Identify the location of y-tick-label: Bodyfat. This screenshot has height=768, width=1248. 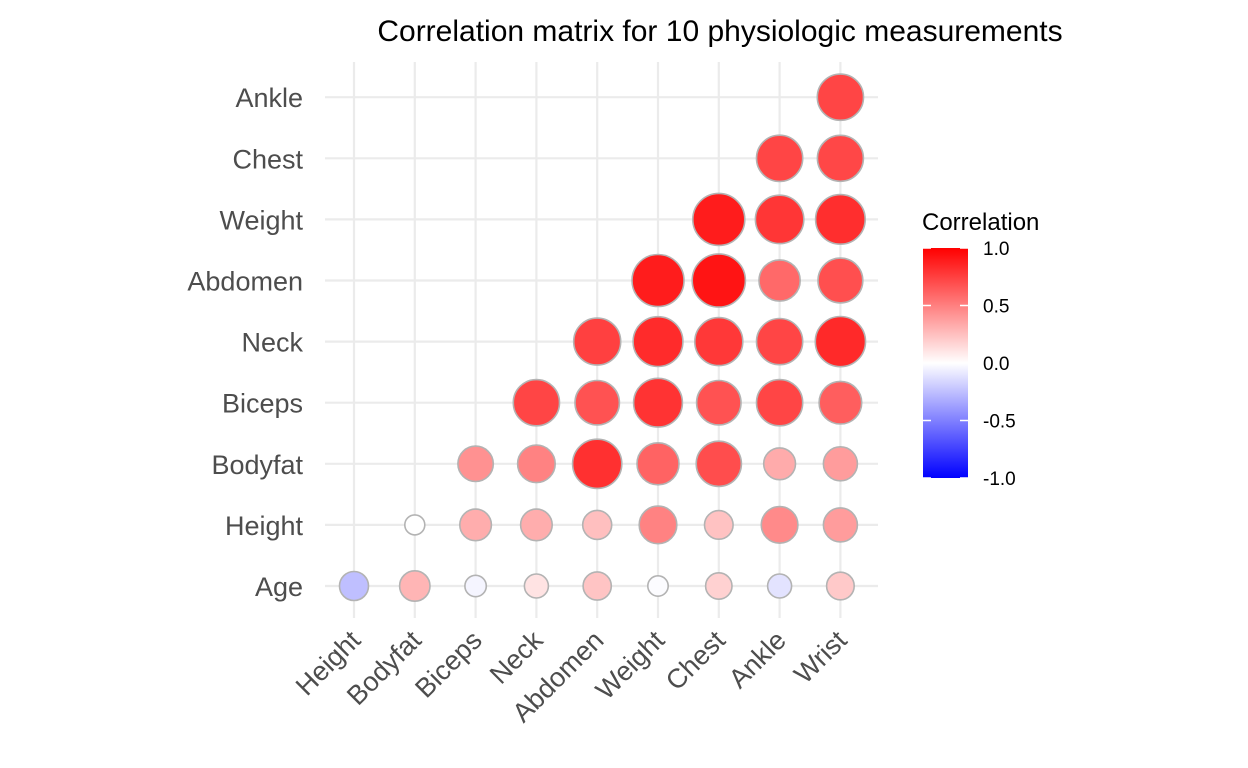
(257, 465).